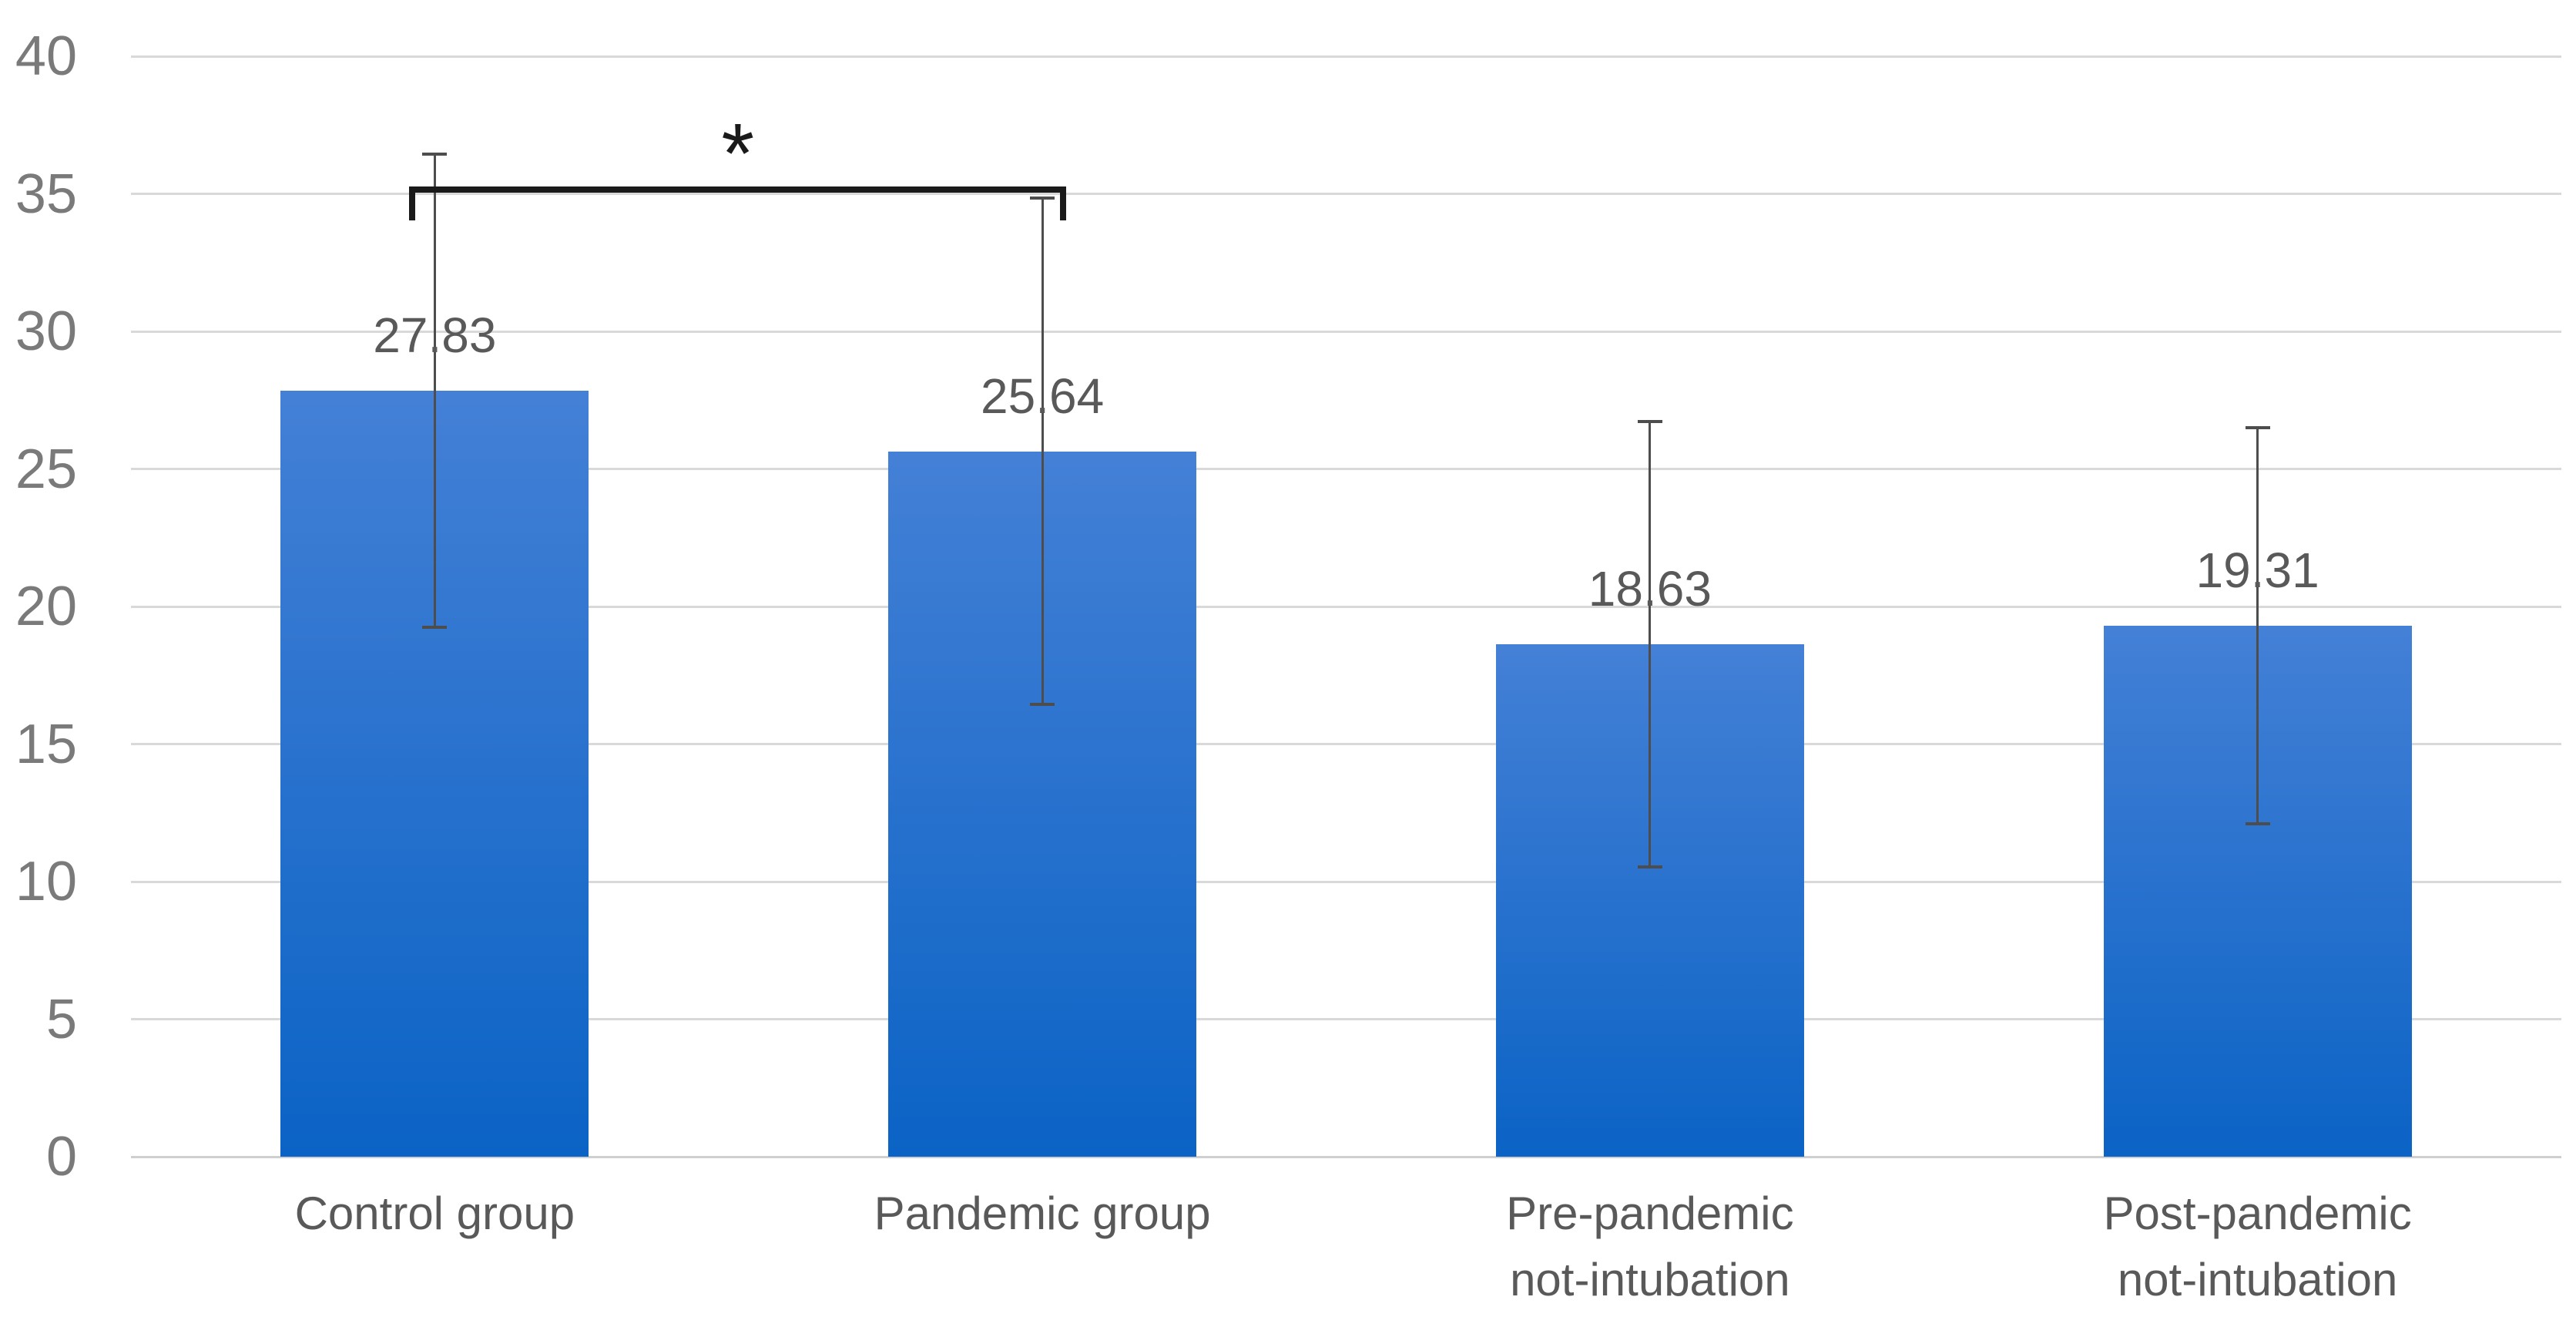 The height and width of the screenshot is (1317, 2576). What do you see at coordinates (1042, 1213) in the screenshot?
I see `category-label: Pandemic group` at bounding box center [1042, 1213].